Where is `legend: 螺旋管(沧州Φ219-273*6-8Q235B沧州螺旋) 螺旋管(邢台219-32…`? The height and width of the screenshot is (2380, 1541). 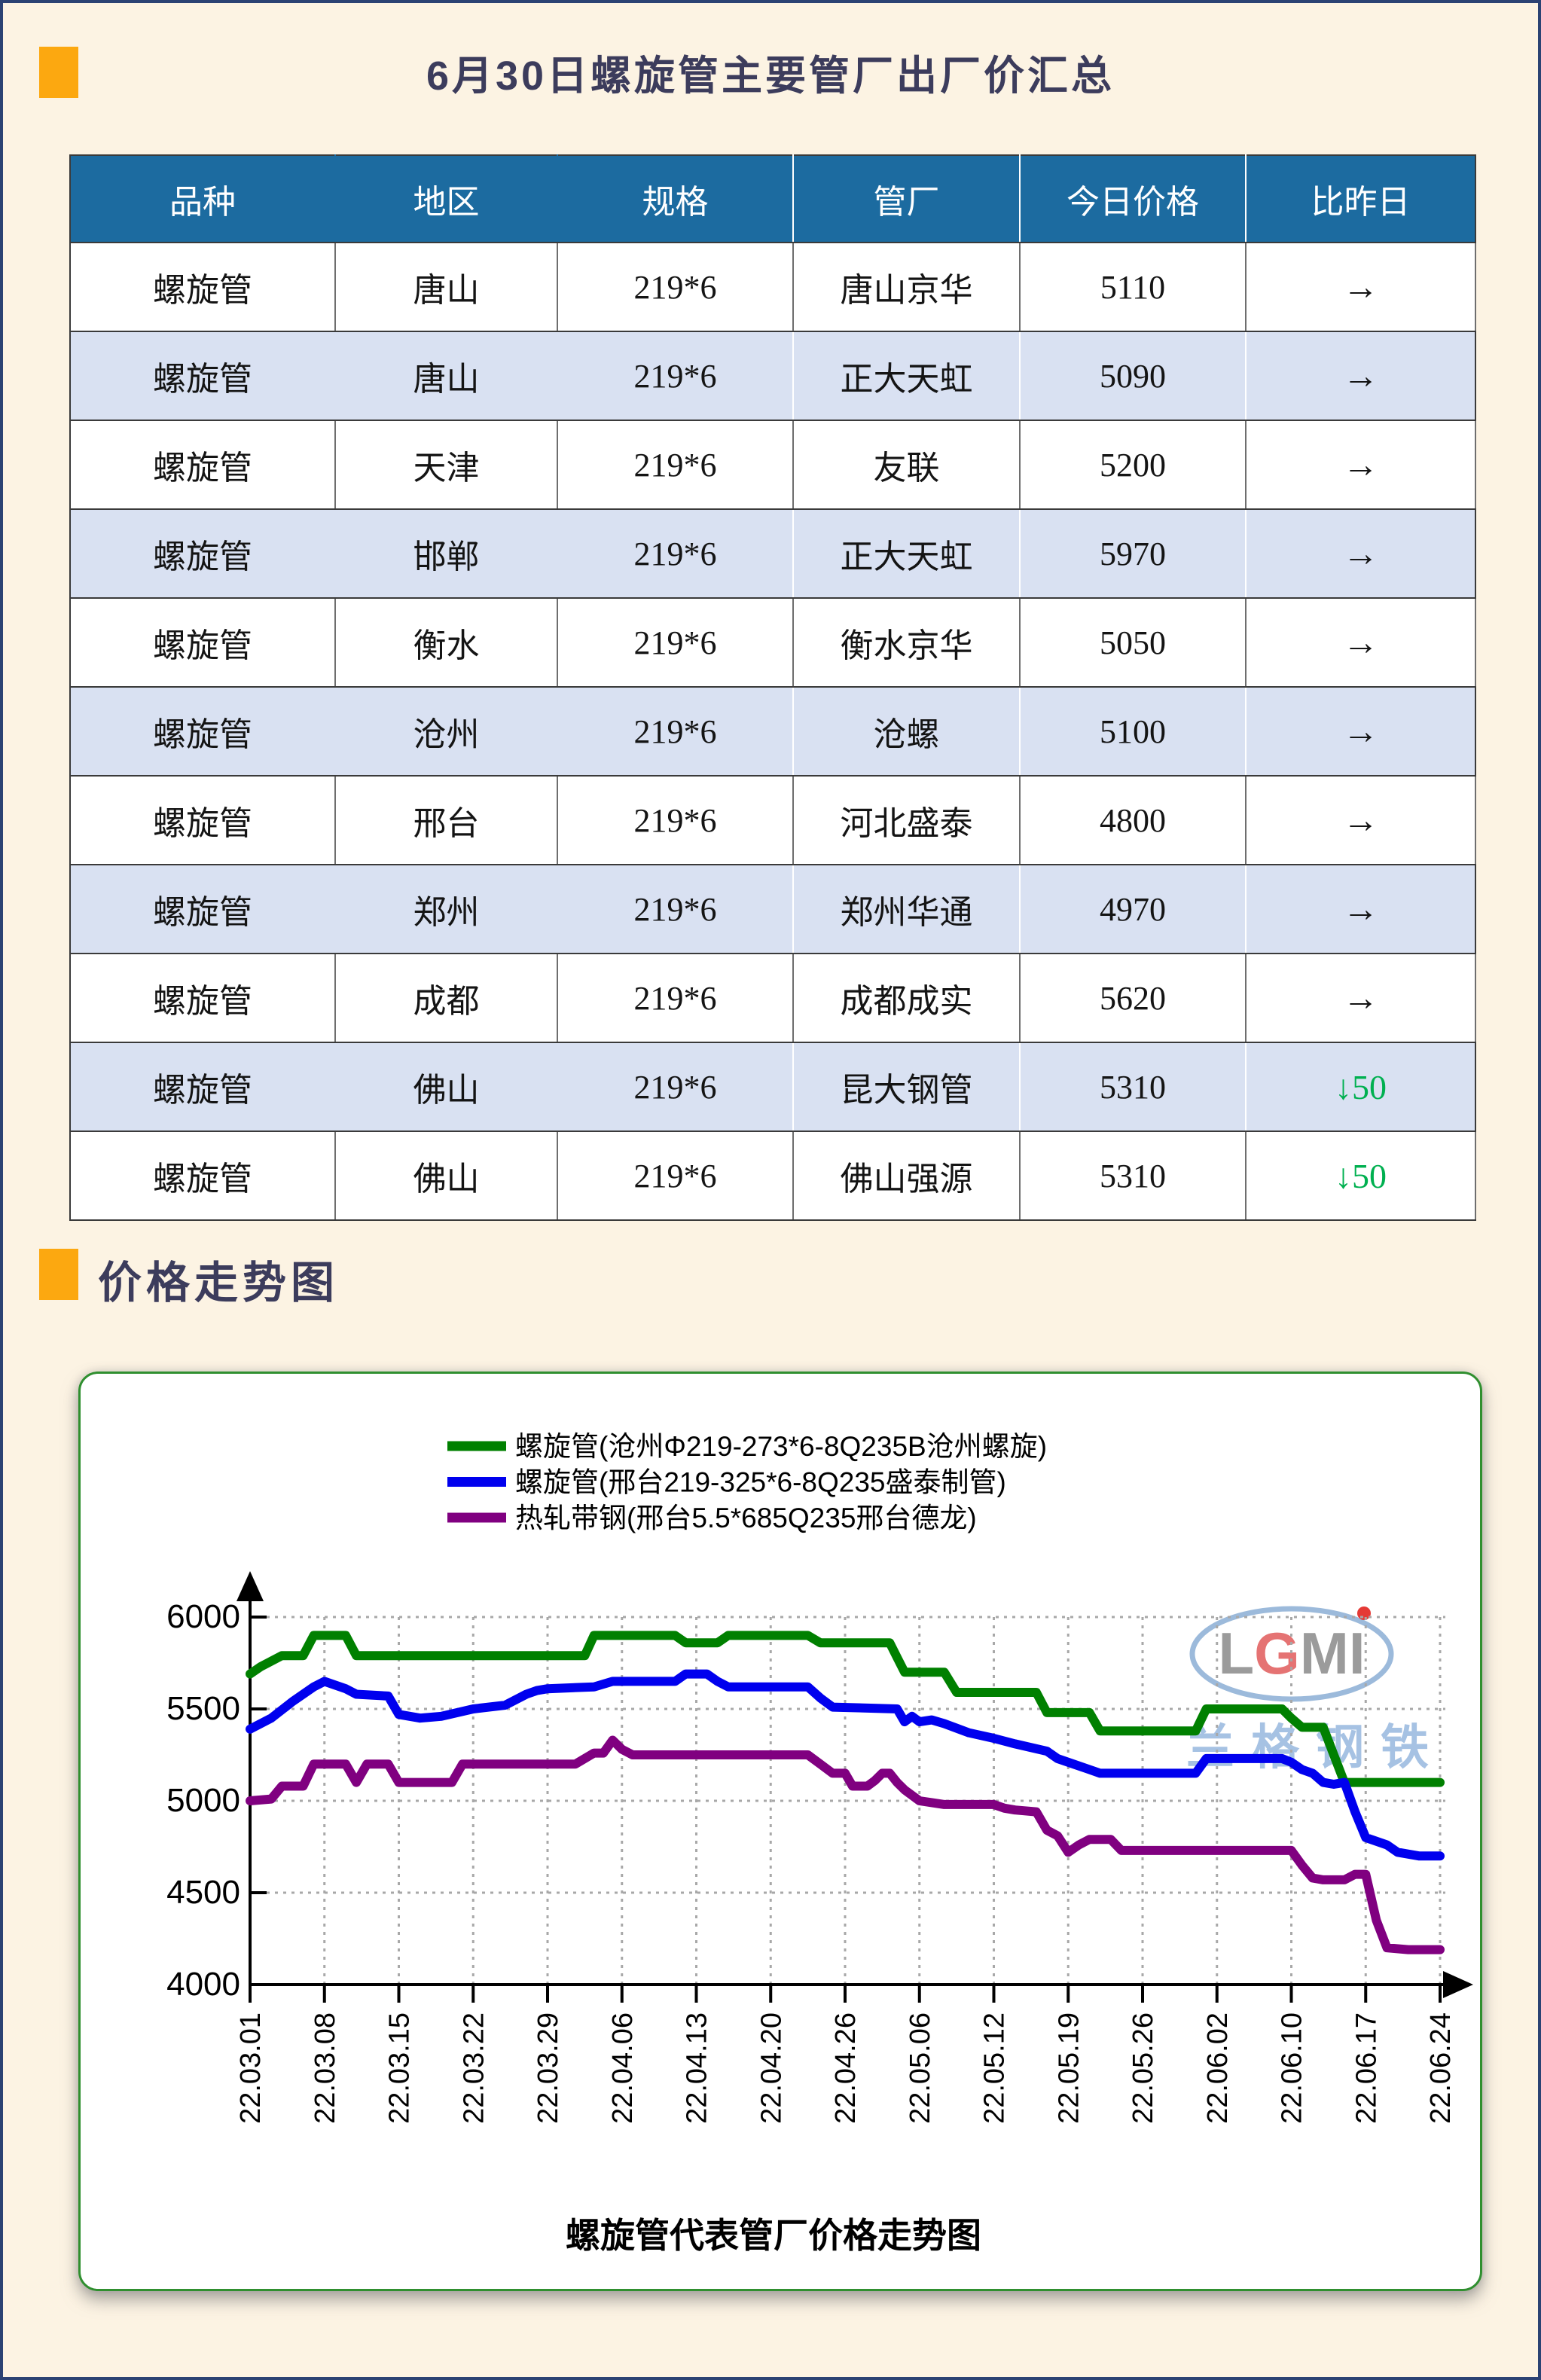 legend: 螺旋管(沧州Φ219-273*6-8Q235B沧州螺旋) 螺旋管(邢台219-32… is located at coordinates (747, 1482).